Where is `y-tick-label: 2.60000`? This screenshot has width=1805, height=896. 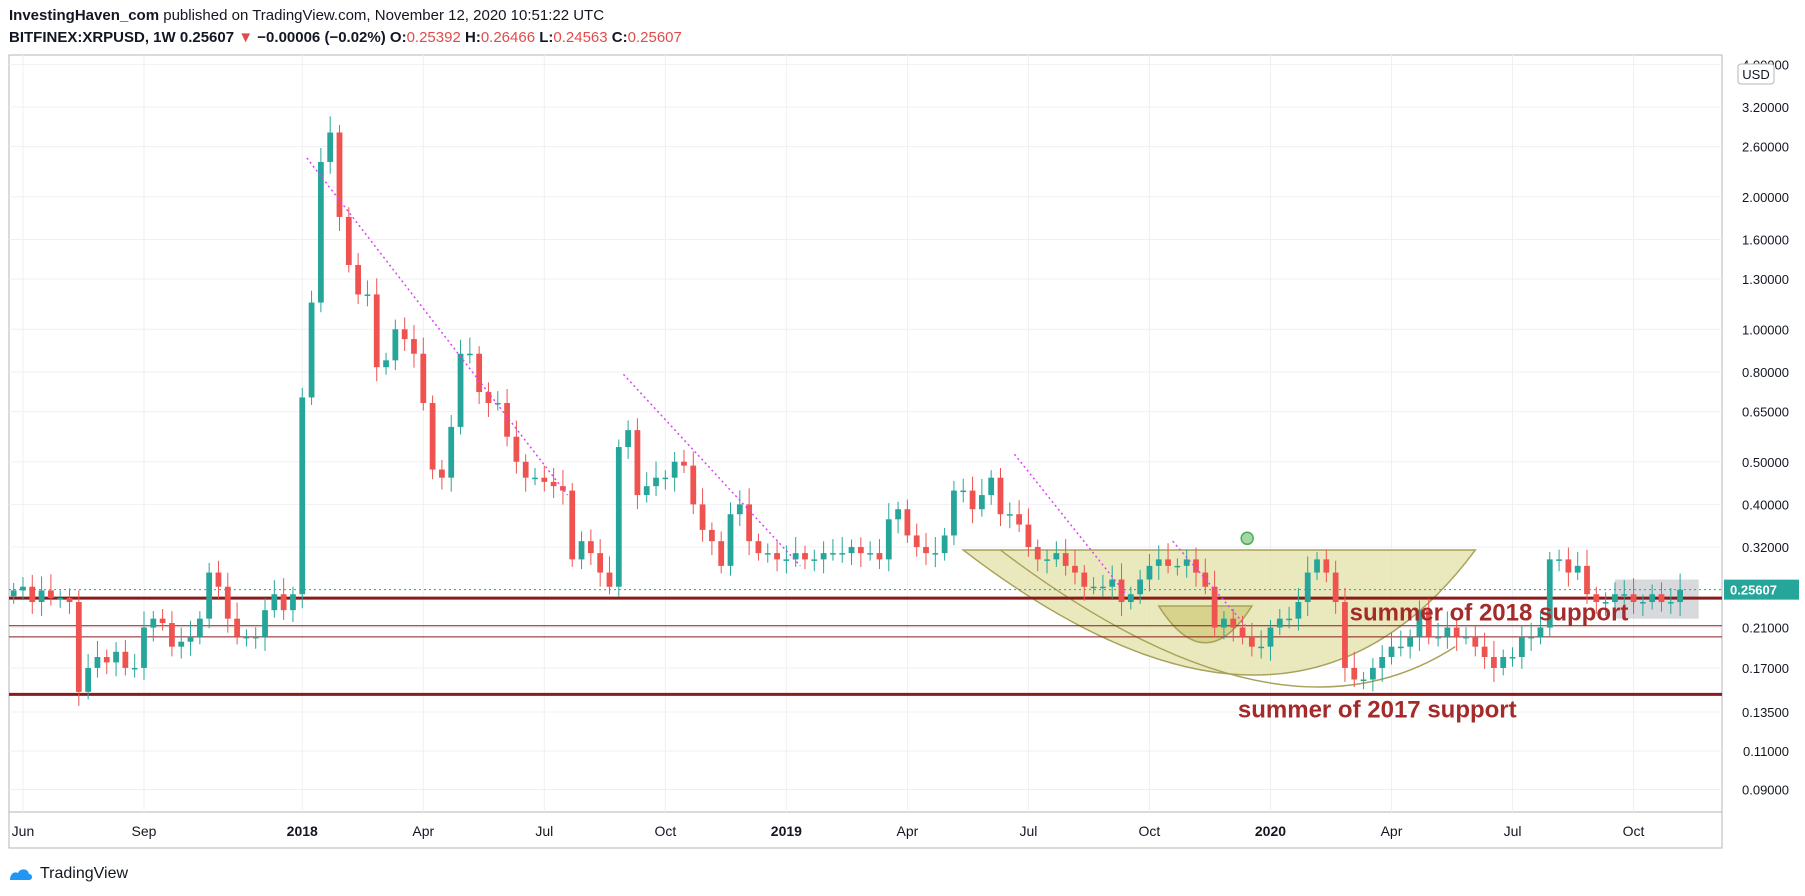 y-tick-label: 2.60000 is located at coordinates (1765, 147).